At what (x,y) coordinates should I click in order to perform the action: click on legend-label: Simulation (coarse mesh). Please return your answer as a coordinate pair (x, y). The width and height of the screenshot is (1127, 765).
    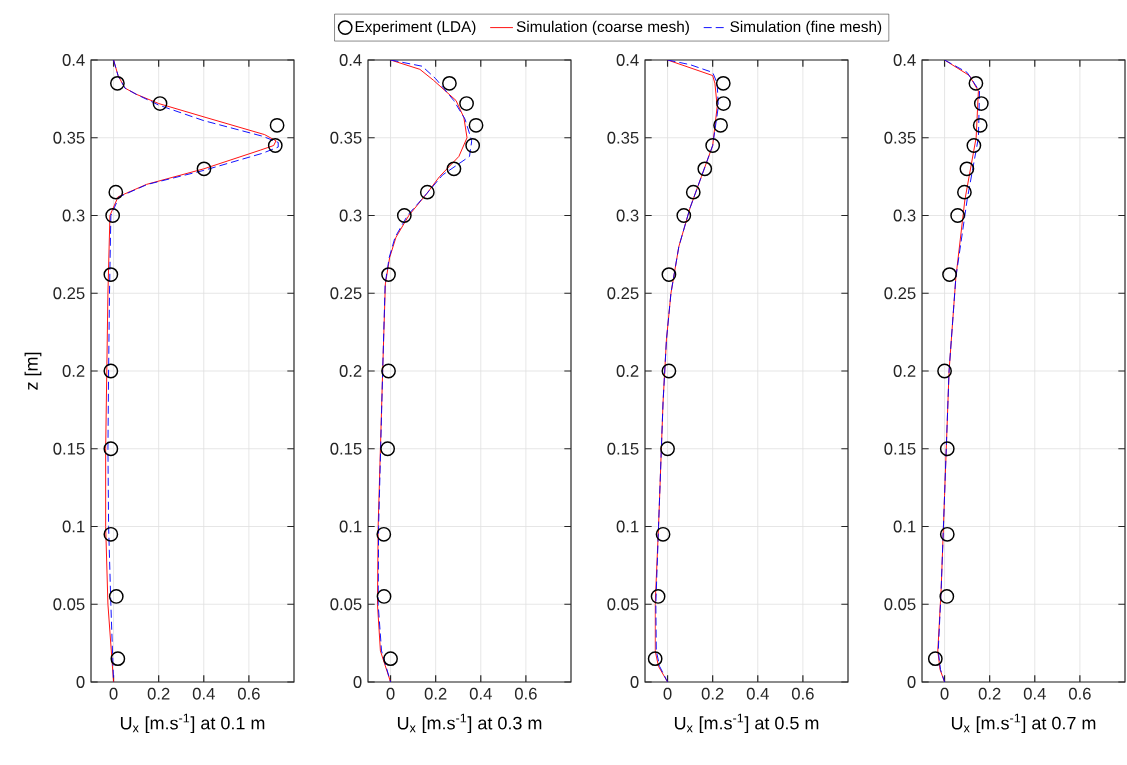
    Looking at the image, I should click on (602, 28).